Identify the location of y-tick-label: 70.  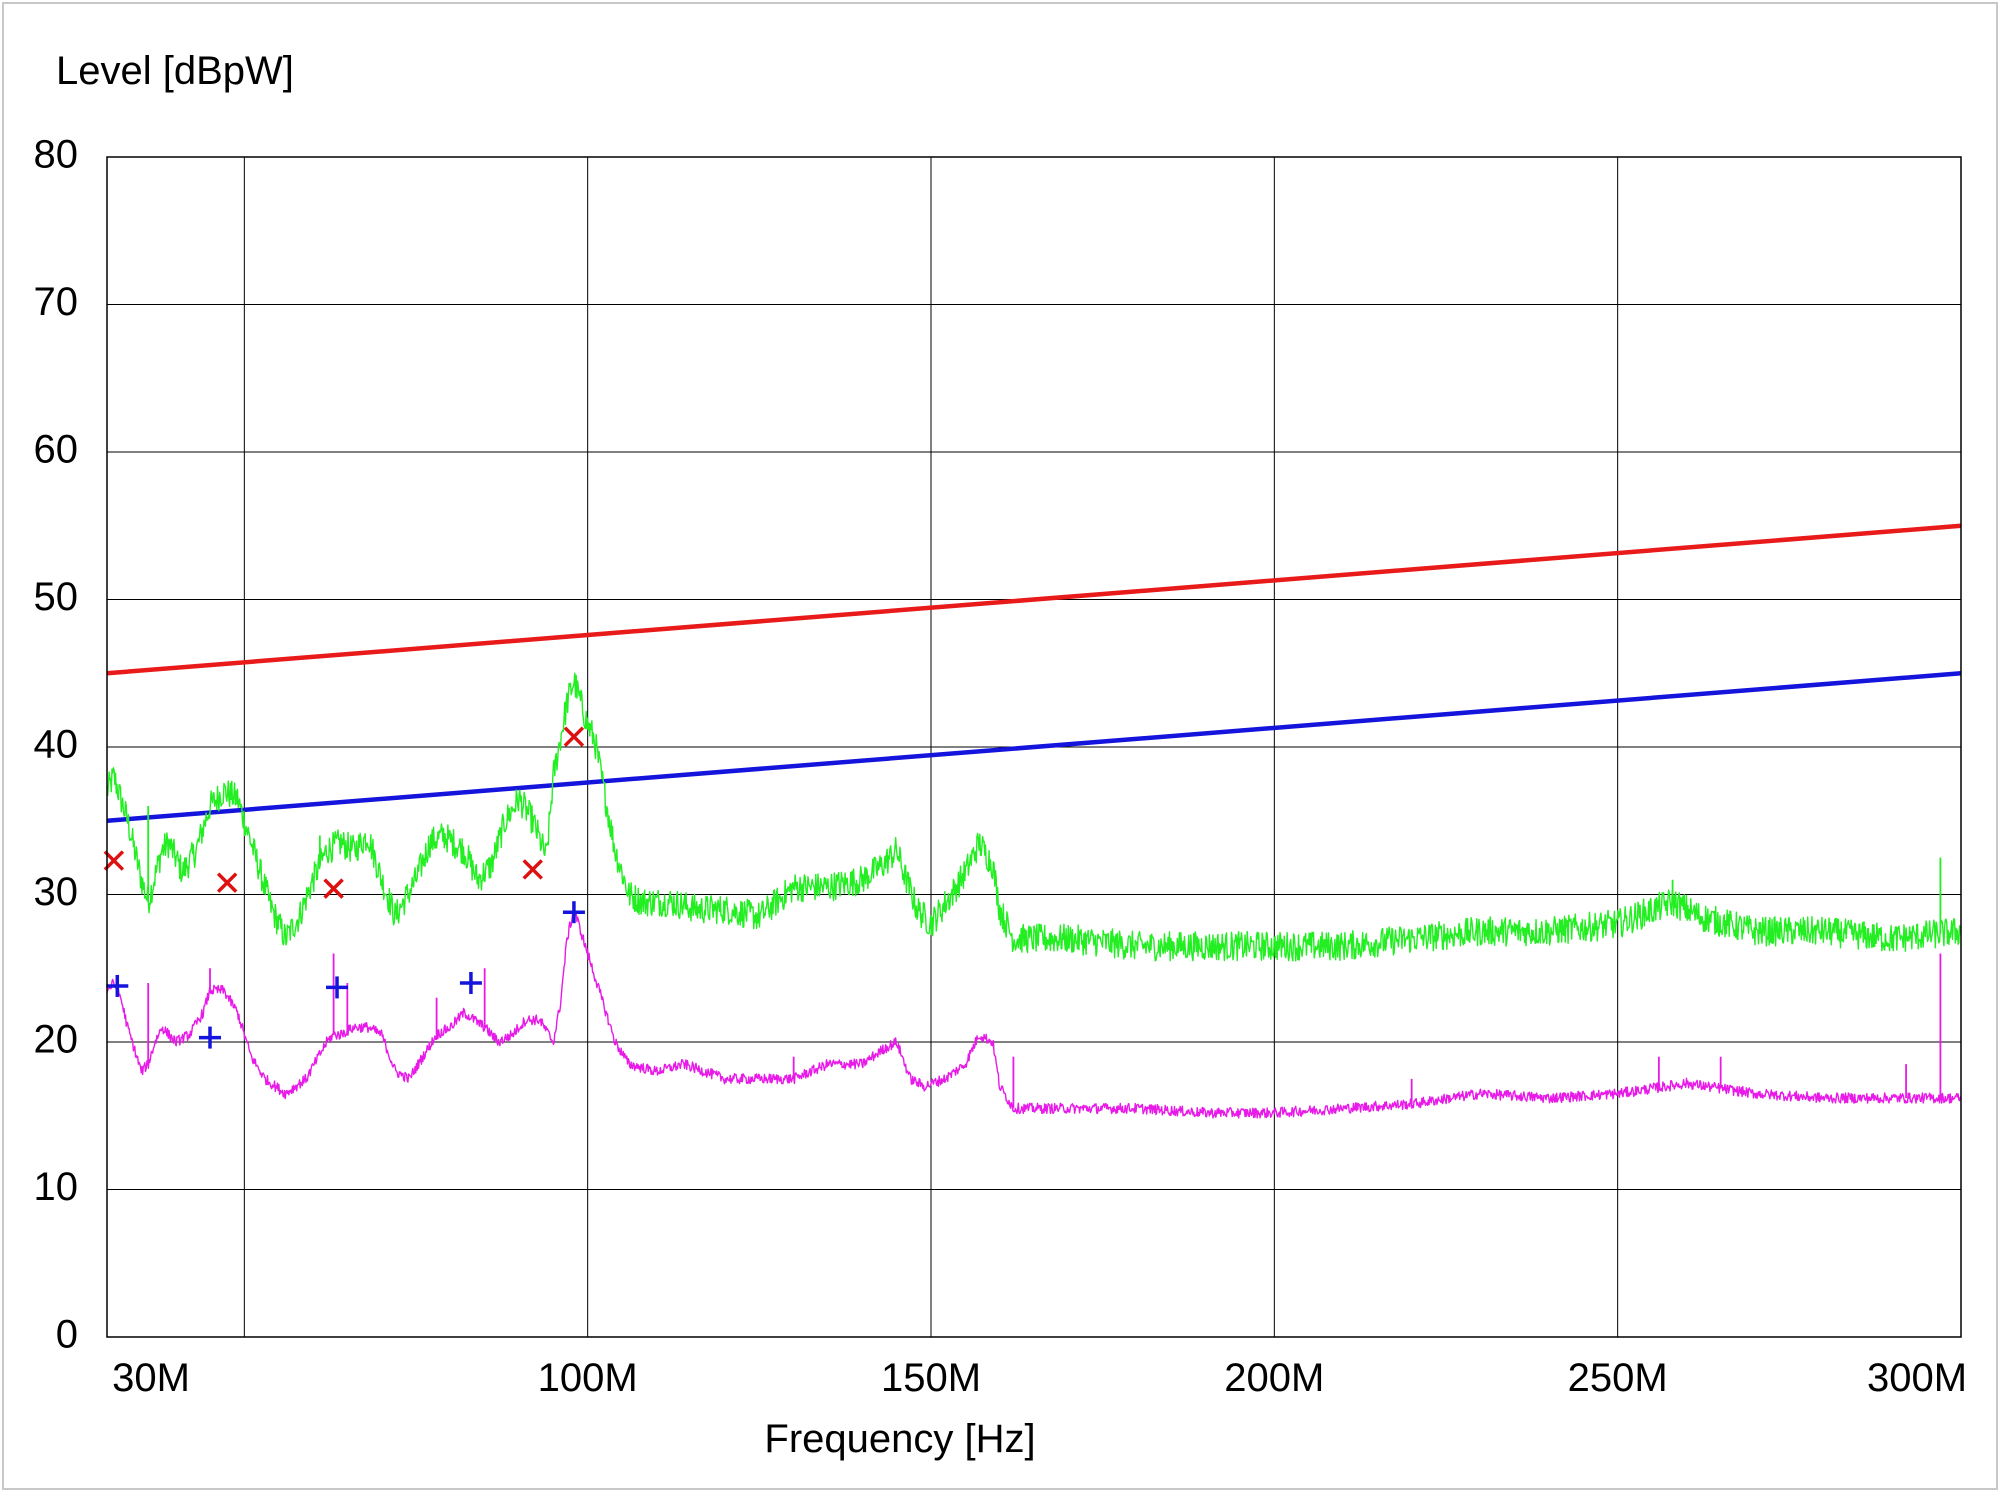
(56, 302).